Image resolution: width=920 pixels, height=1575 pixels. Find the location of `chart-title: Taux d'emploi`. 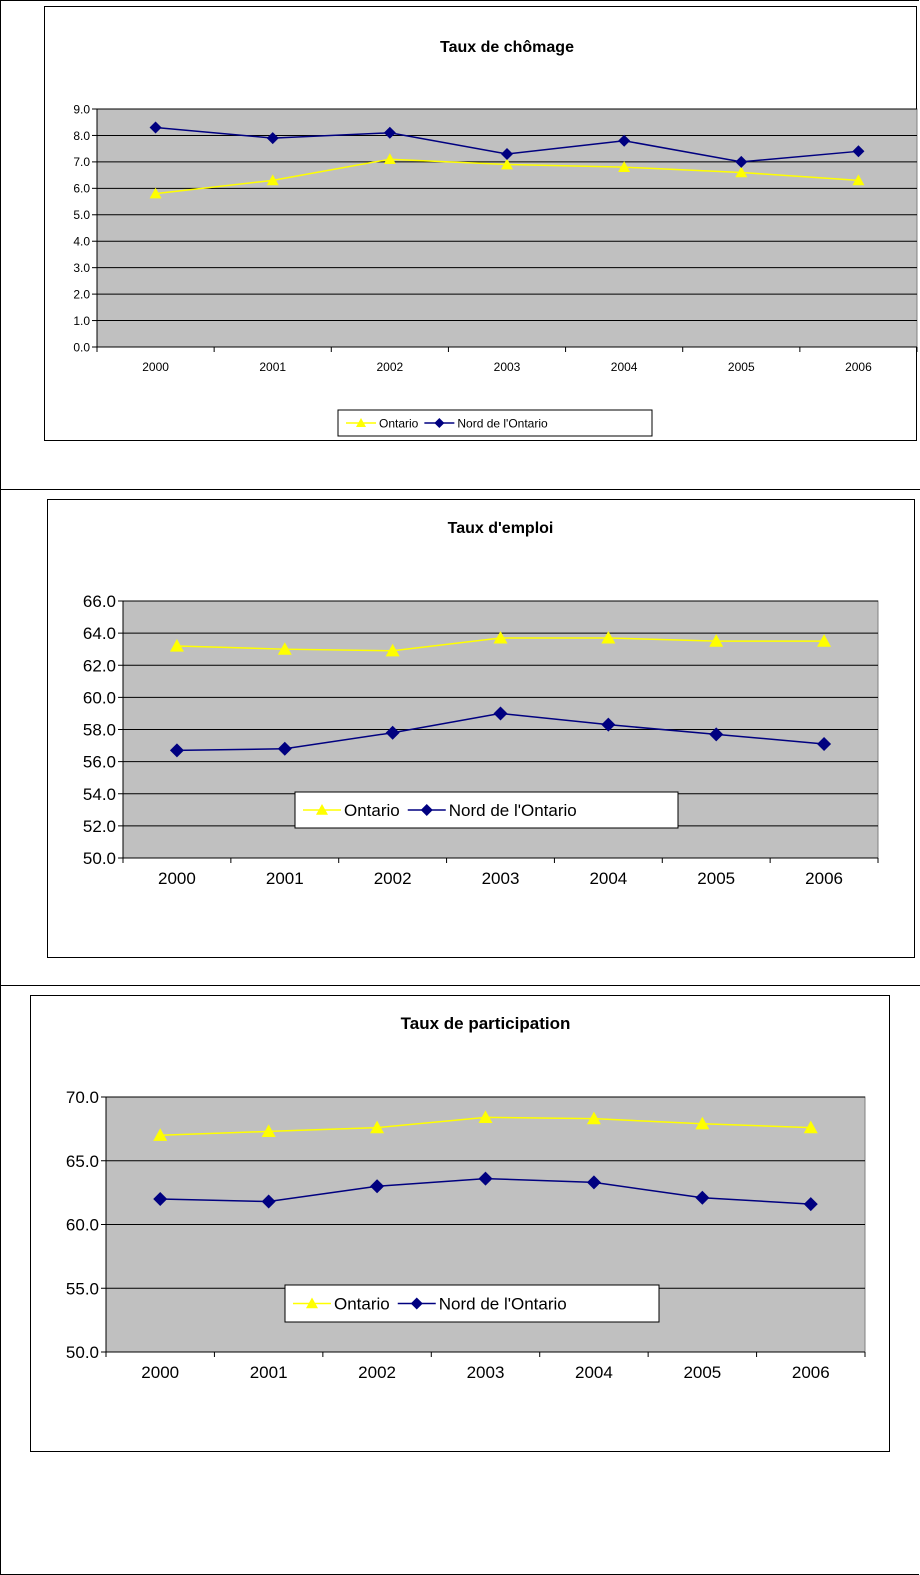

chart-title: Taux d'emploi is located at coordinates (501, 528).